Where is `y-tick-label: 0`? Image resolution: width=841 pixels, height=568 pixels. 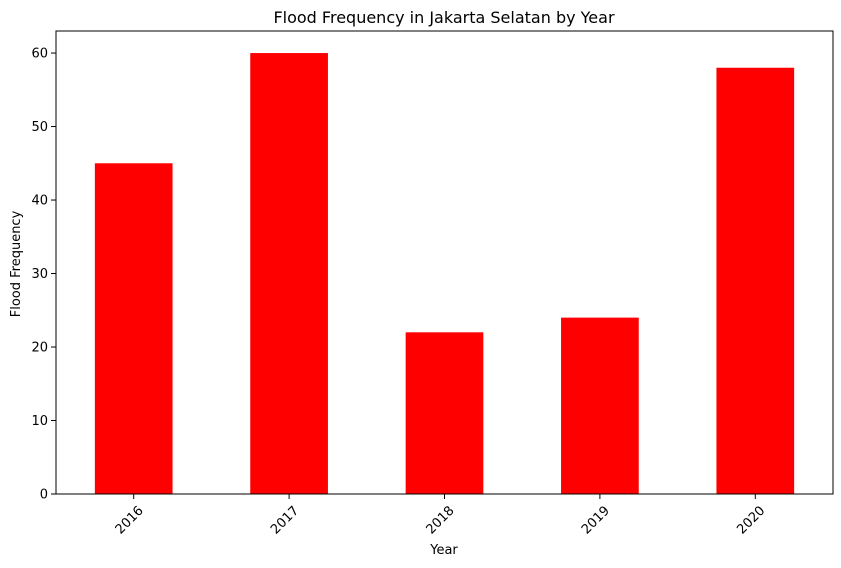
y-tick-label: 0 is located at coordinates (44, 495).